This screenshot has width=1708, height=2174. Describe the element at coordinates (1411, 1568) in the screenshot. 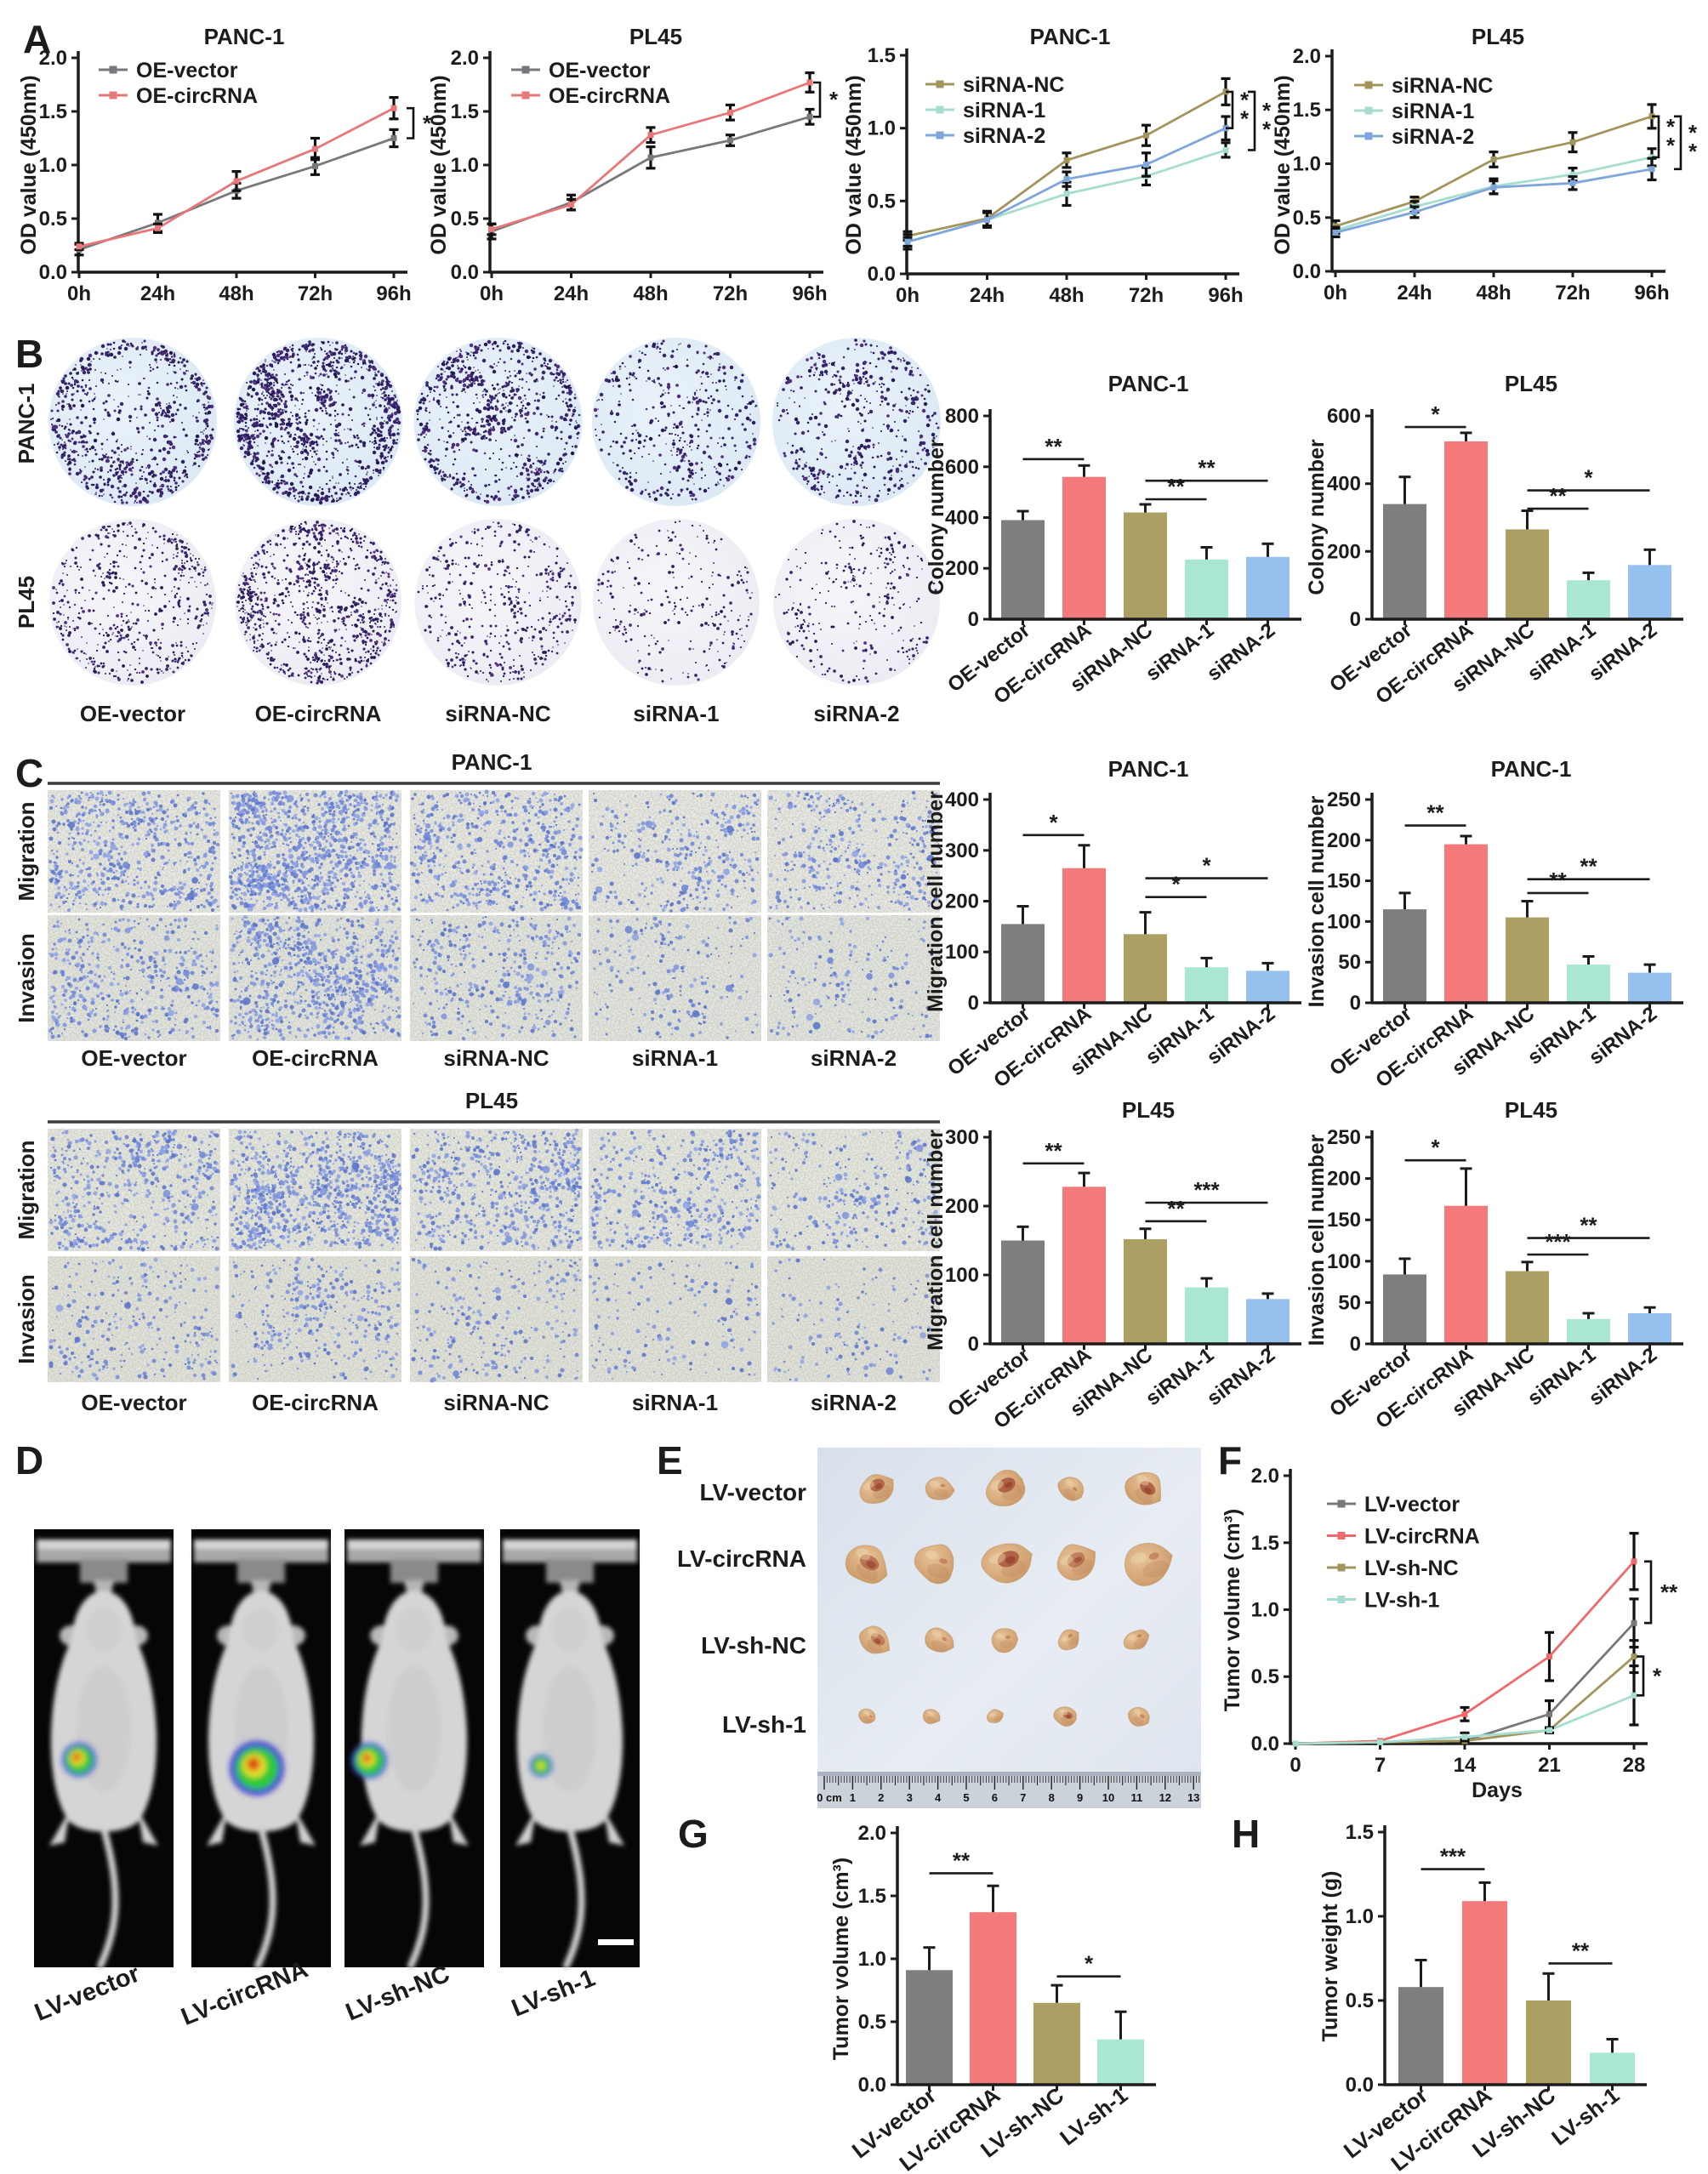

I see `svg-text: LV-sh-NC` at that location.